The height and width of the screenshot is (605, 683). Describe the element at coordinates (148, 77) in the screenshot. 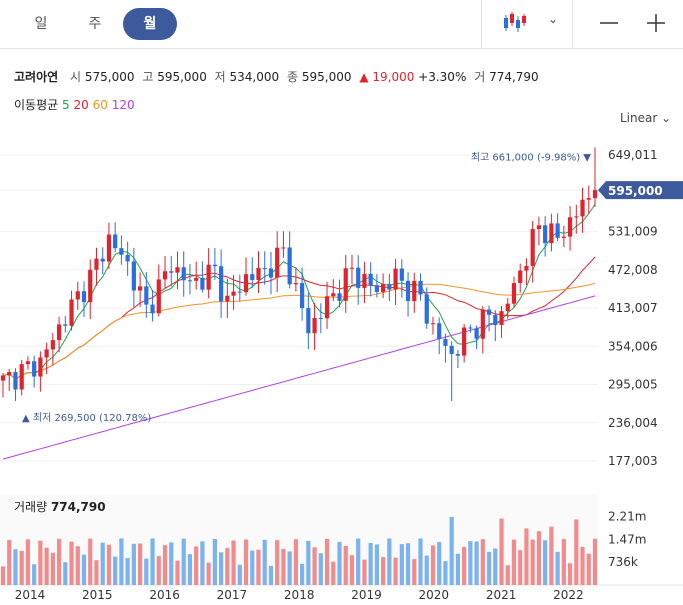

I see `high-label: 고` at that location.